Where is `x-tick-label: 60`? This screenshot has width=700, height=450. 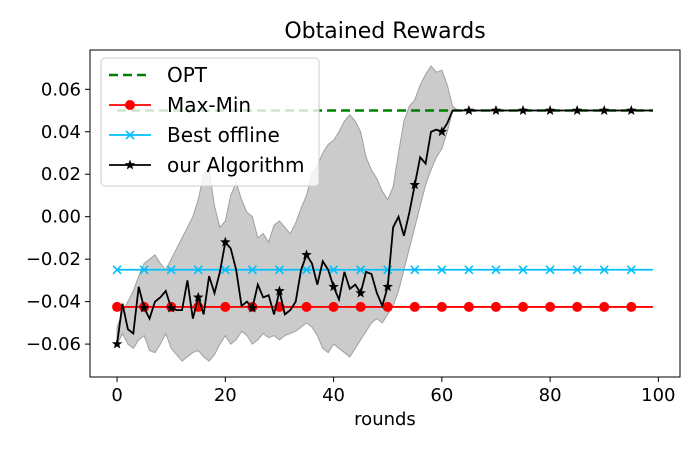
x-tick-label: 60 is located at coordinates (441, 395).